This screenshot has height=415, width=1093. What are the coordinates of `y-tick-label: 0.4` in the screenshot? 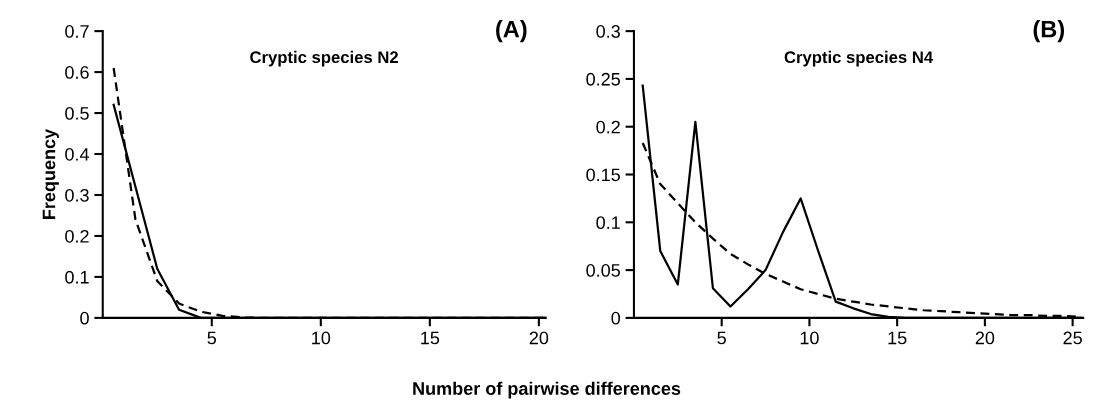 It's located at (77, 154).